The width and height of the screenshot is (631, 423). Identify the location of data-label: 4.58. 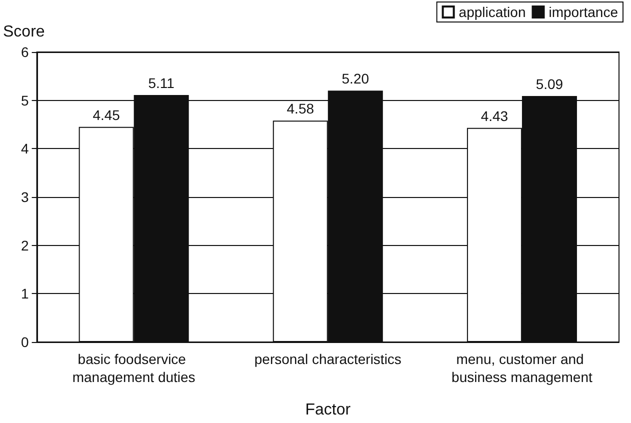
(300, 108).